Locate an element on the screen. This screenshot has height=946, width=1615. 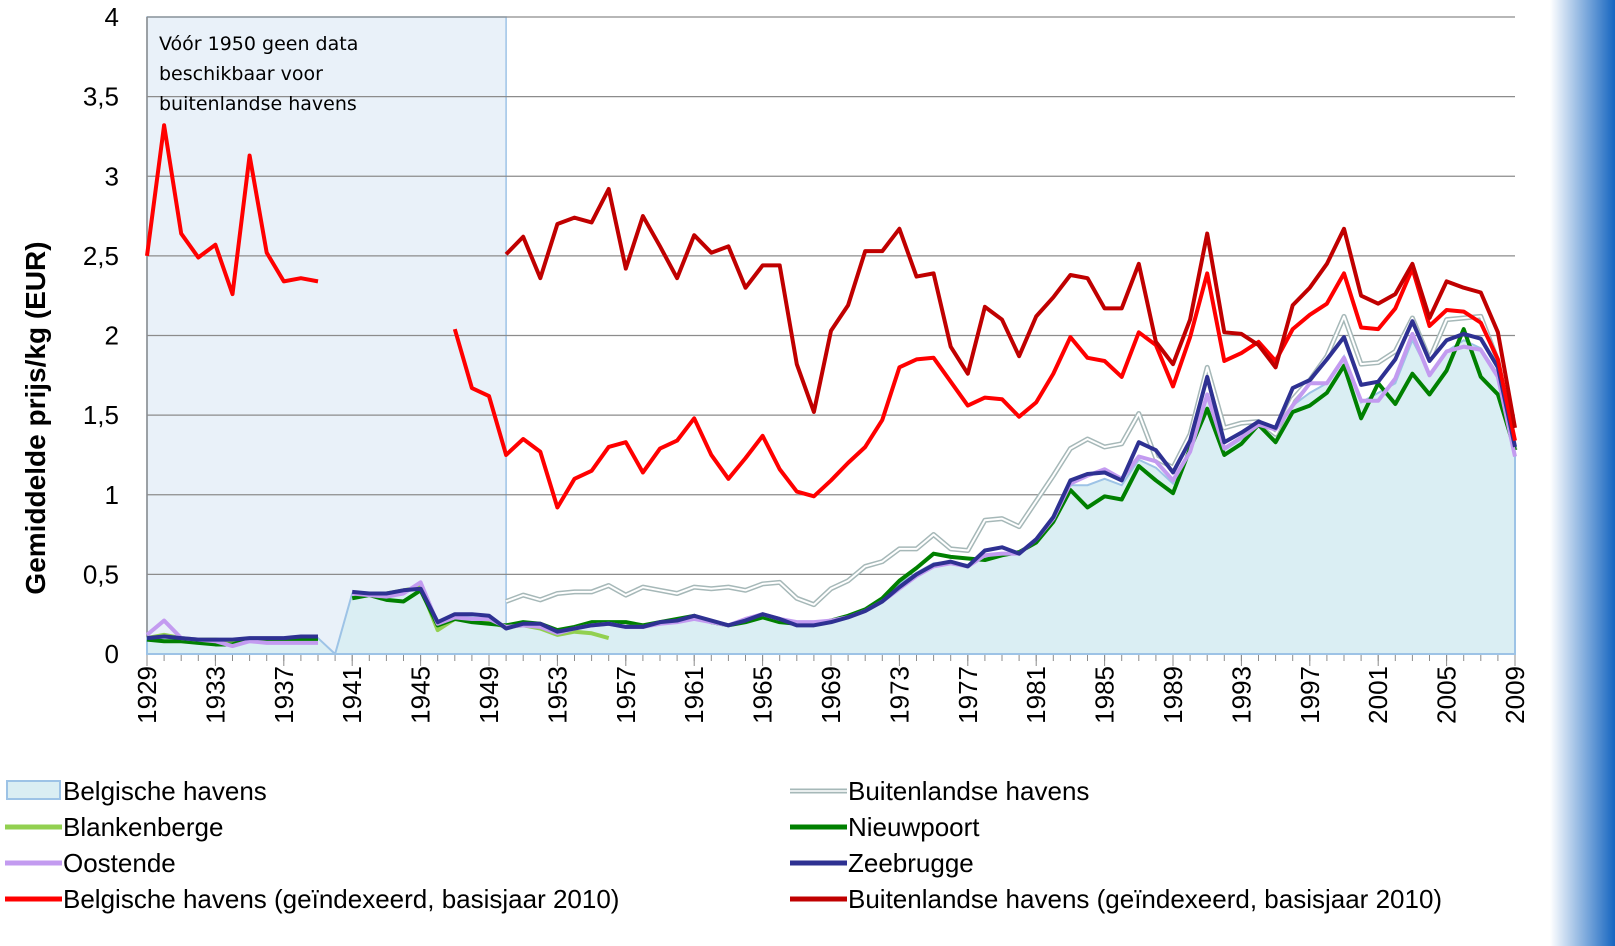
x-tick-label: 1937 is located at coordinates (284, 695).